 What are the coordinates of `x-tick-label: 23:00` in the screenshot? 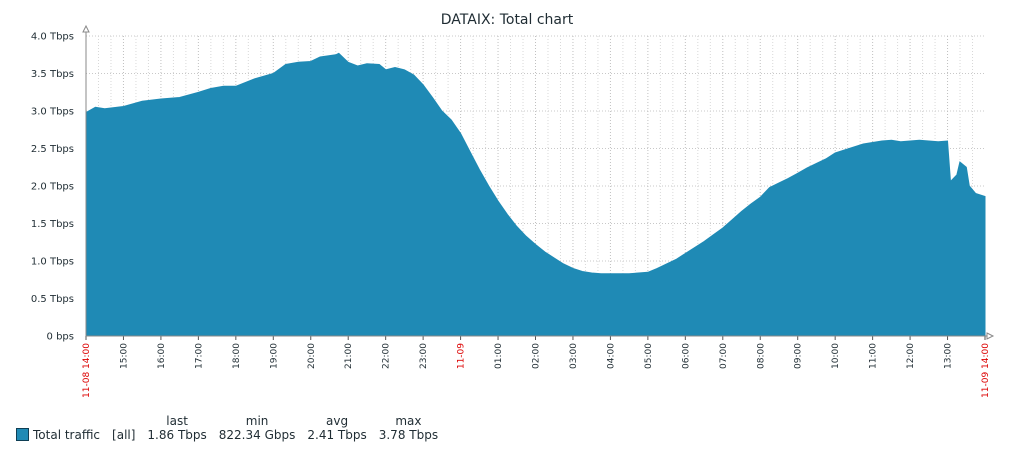 It's located at (424, 356).